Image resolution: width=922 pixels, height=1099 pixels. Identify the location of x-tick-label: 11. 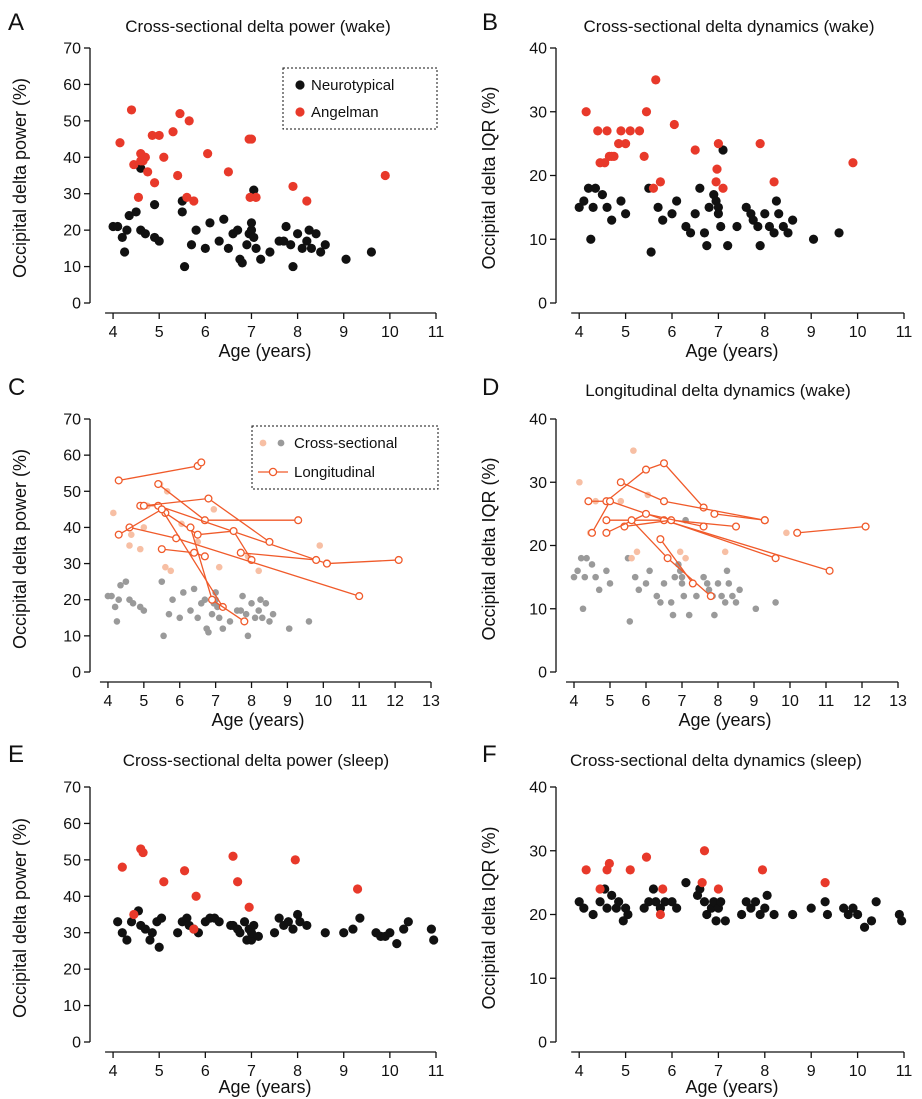
(436, 332).